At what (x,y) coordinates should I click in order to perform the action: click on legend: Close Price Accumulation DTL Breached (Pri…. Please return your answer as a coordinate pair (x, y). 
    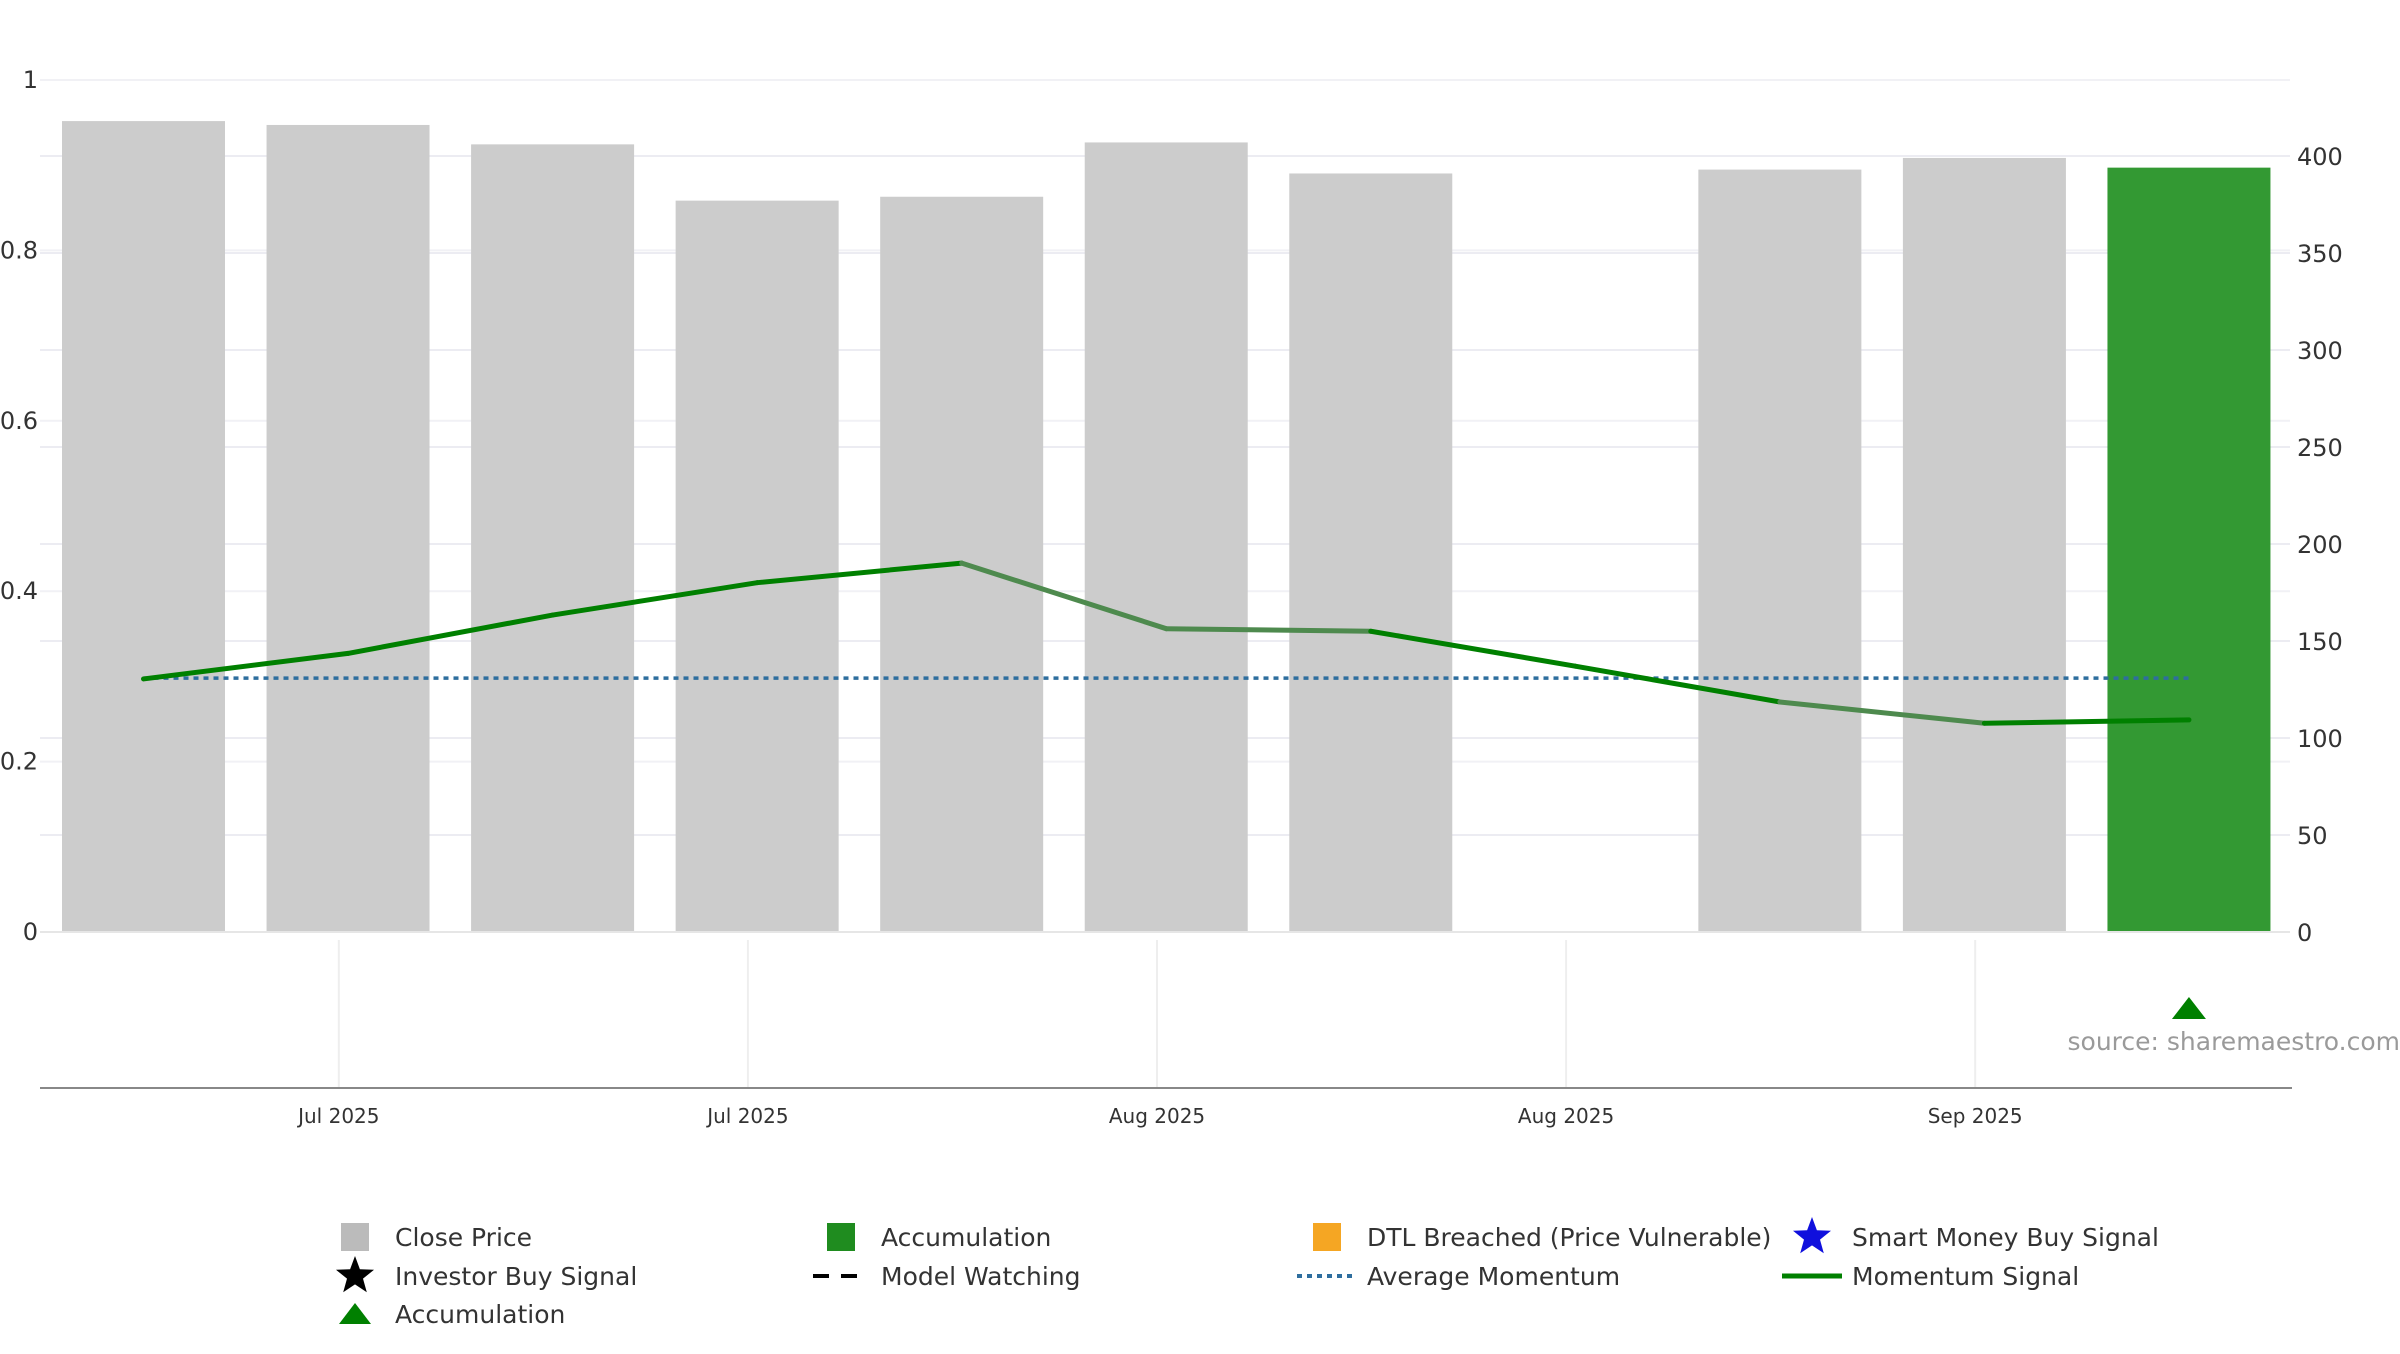
    Looking at the image, I should click on (1247, 1273).